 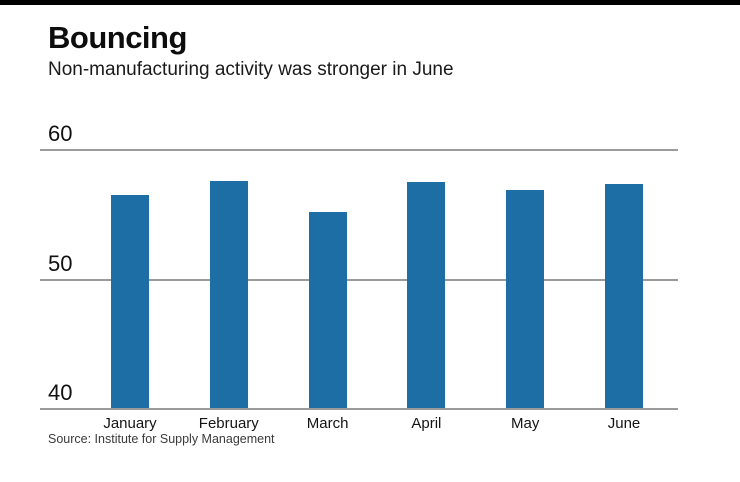 I want to click on x-axis-label-june: June, so click(x=624, y=423).